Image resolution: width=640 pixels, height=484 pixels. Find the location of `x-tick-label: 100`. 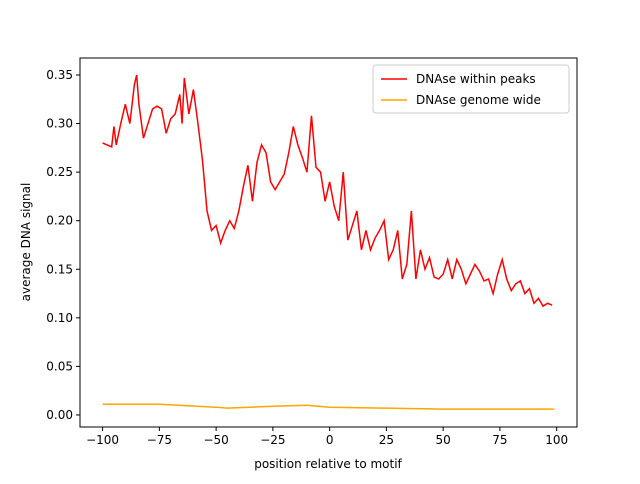

x-tick-label: 100 is located at coordinates (556, 440).